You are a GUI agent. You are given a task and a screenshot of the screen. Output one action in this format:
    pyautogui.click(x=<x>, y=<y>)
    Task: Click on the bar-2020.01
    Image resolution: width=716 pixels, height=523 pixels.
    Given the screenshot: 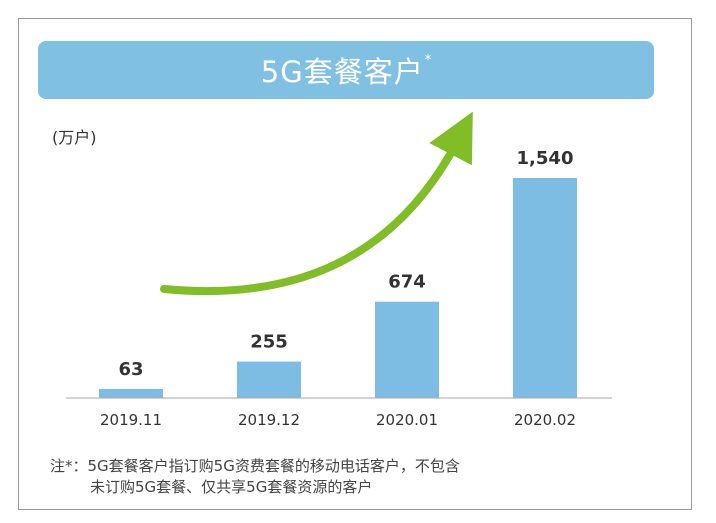 What is the action you would take?
    pyautogui.click(x=407, y=349)
    